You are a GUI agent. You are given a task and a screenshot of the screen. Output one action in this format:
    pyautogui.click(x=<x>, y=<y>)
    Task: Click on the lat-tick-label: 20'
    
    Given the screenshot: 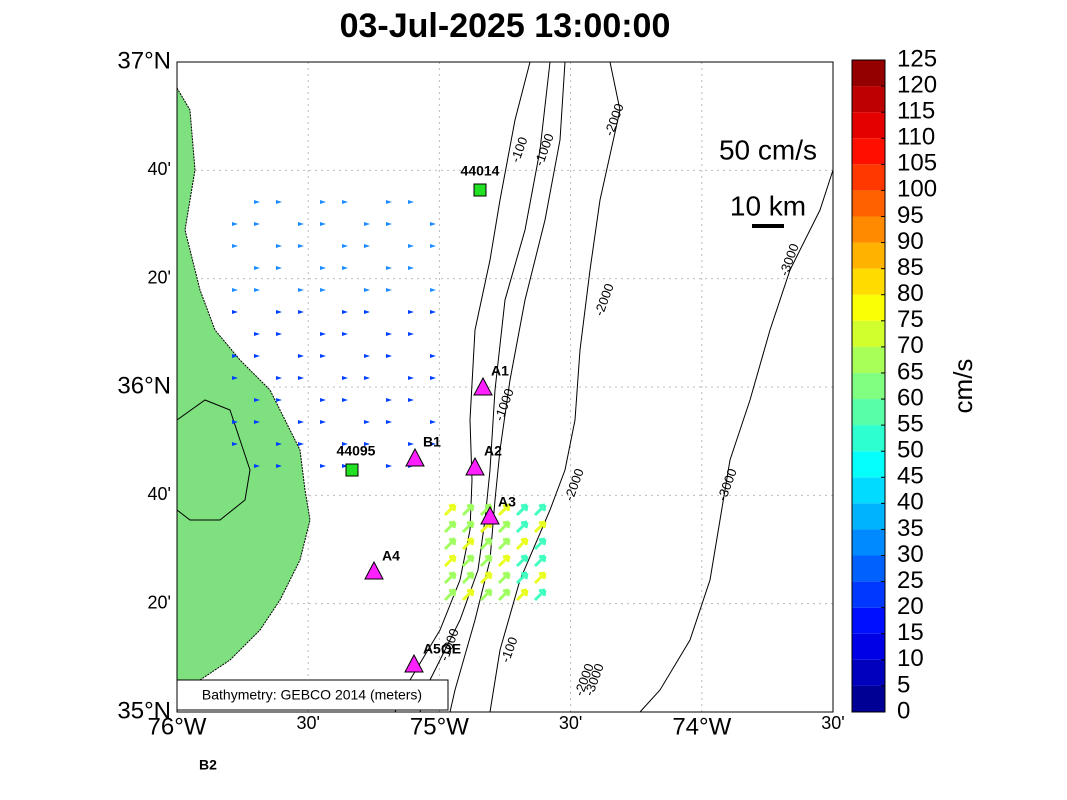 What is the action you would take?
    pyautogui.click(x=159, y=277)
    